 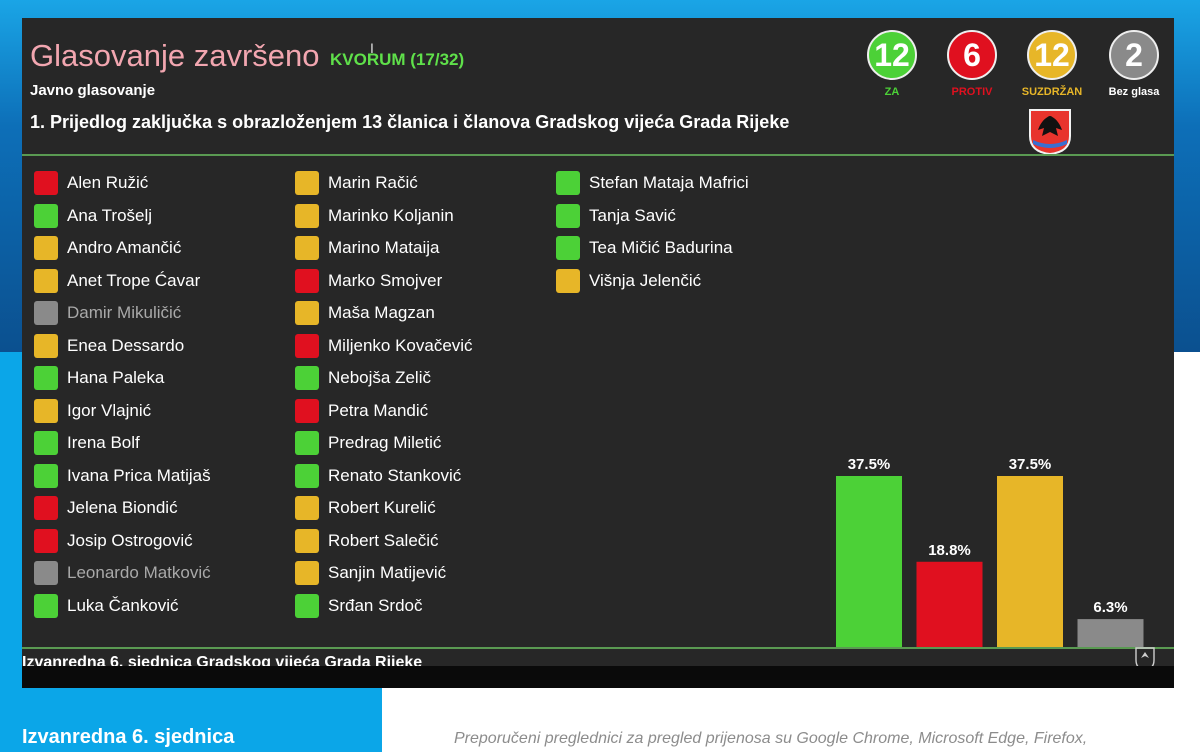 What do you see at coordinates (1050, 132) in the screenshot?
I see `rijeka-crest-icon` at bounding box center [1050, 132].